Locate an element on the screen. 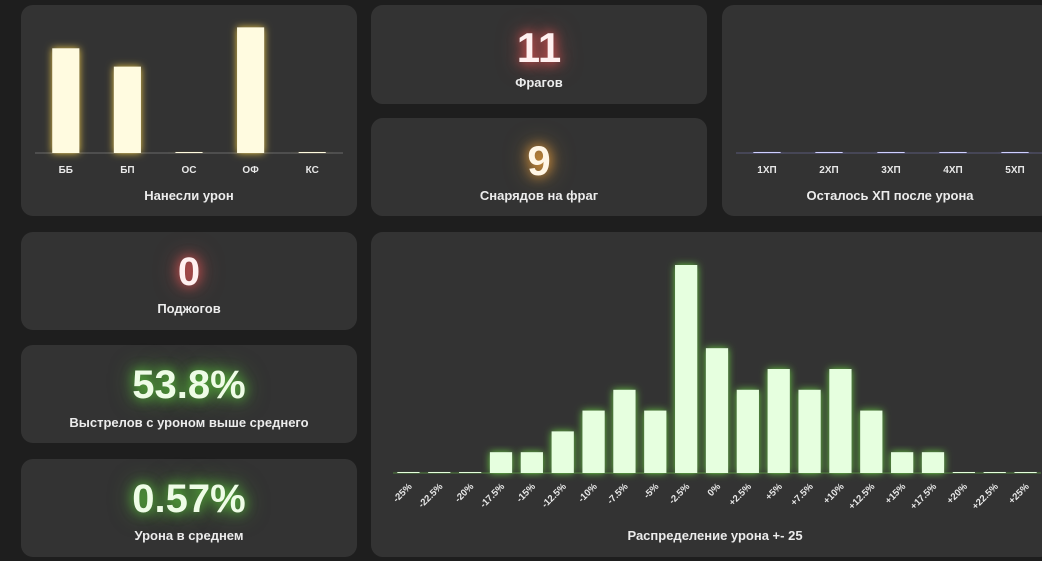 This screenshot has width=1042, height=561. ammo-damage-title: Нанесли урон is located at coordinates (189, 195).